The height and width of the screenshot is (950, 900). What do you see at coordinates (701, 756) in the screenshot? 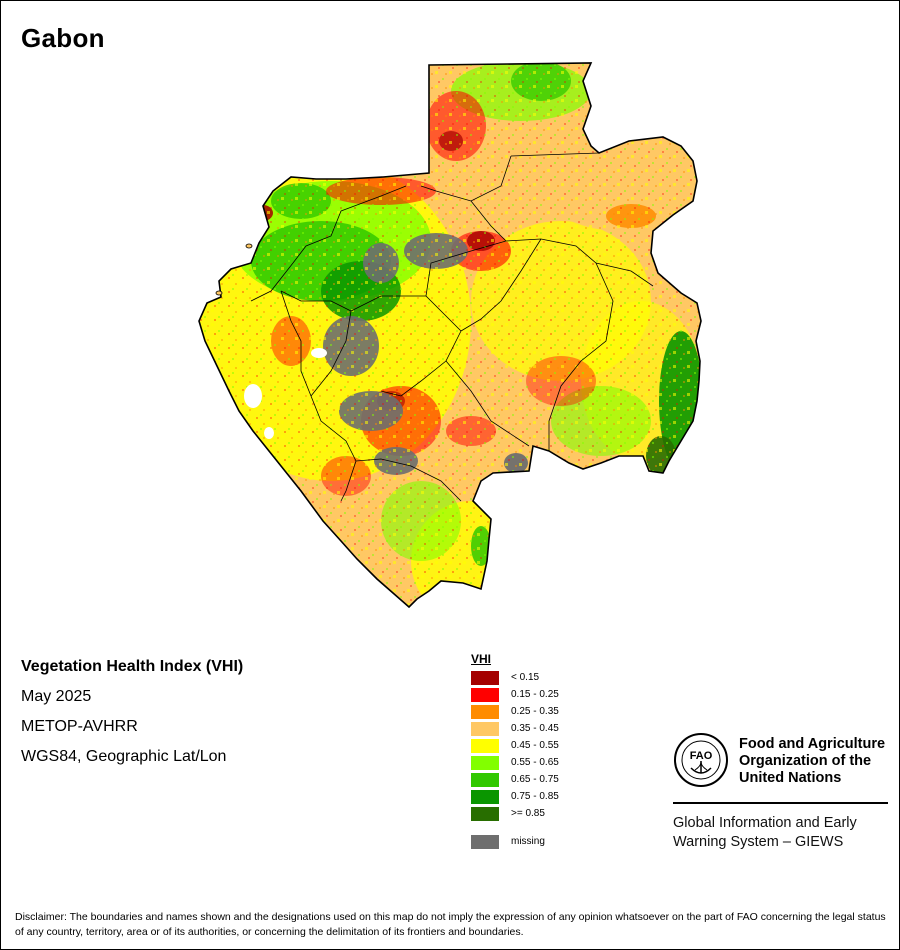
I see `fao-logo-text: FAO` at bounding box center [701, 756].